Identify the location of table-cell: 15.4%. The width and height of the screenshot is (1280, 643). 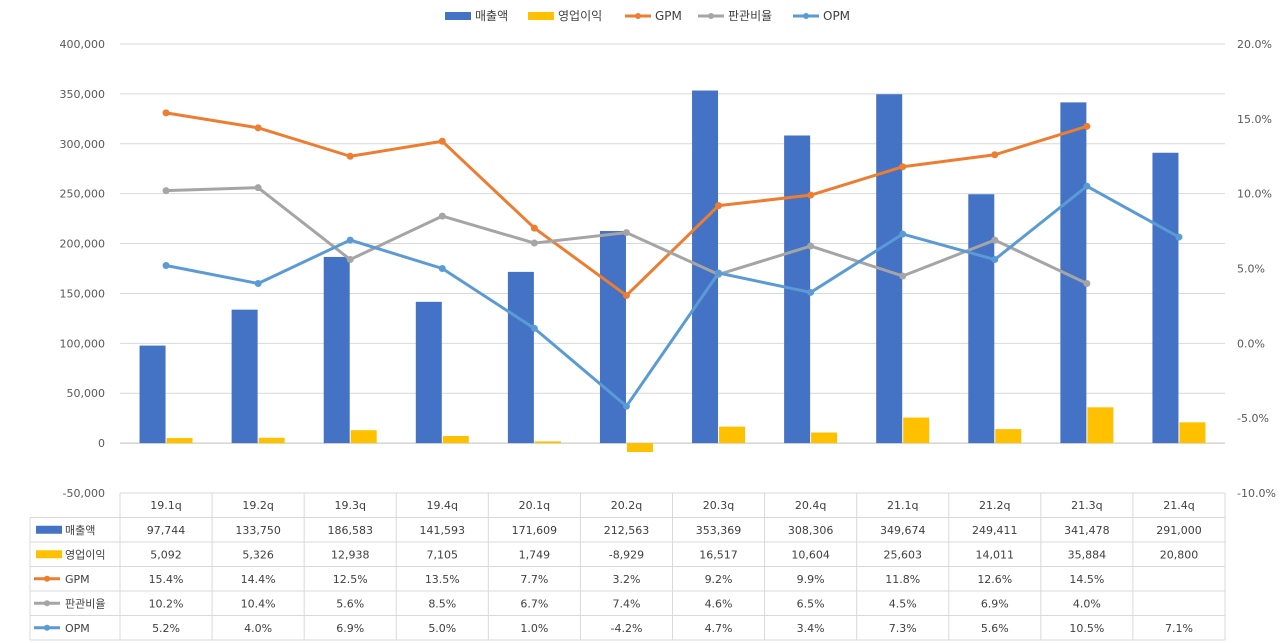
(166, 579).